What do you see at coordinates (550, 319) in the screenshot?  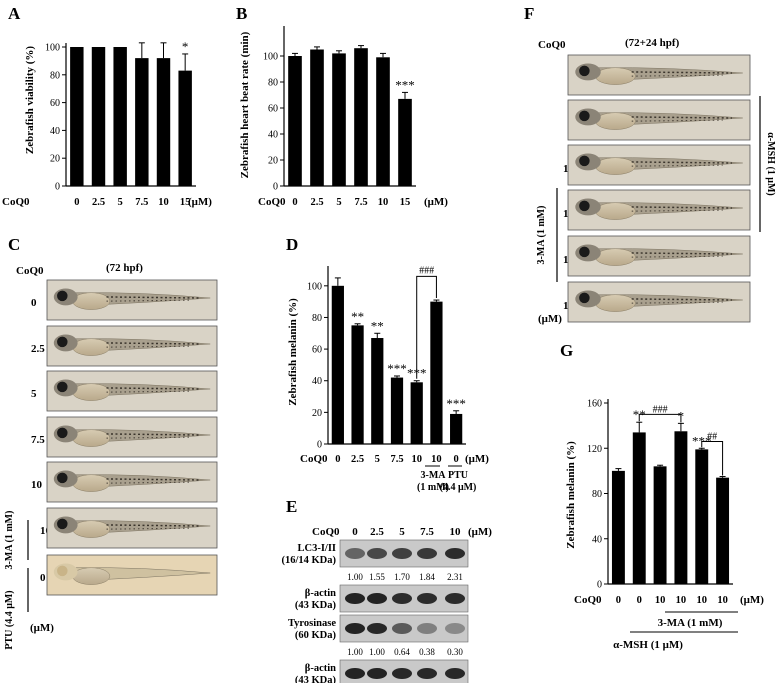 I see `panel-f-unit: (μM)` at bounding box center [550, 319].